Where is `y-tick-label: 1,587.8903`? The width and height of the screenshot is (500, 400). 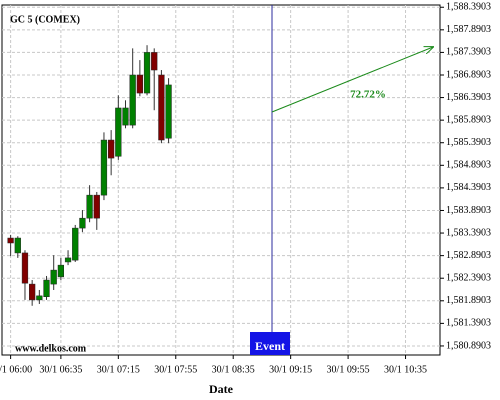
y-tick-label: 1,587.8903 is located at coordinates (468, 29).